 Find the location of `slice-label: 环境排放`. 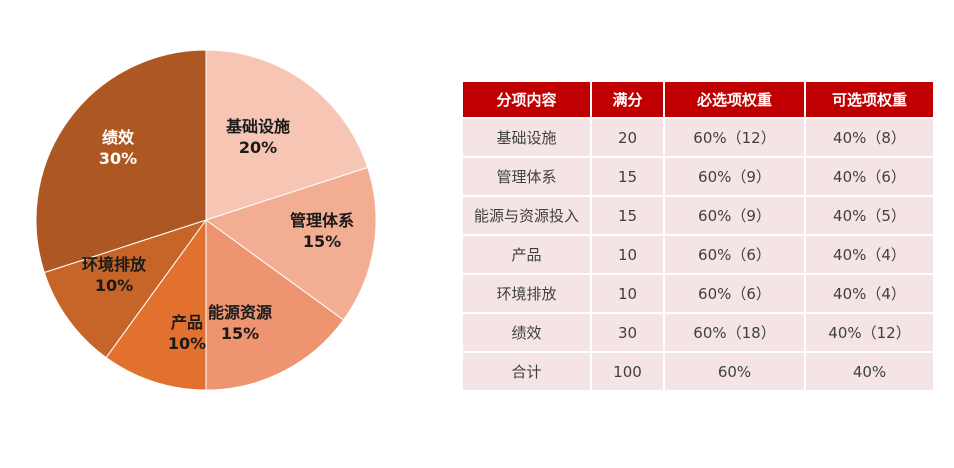

slice-label: 环境排放 is located at coordinates (114, 264).